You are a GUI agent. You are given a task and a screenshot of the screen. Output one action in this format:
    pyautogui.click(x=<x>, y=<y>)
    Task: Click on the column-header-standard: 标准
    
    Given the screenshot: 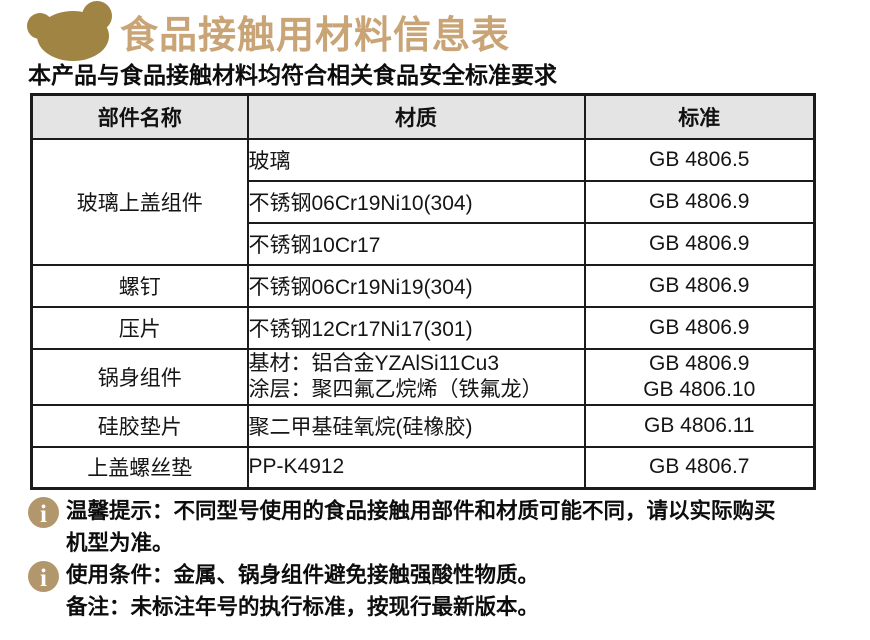 What is the action you would take?
    pyautogui.click(x=699, y=116)
    